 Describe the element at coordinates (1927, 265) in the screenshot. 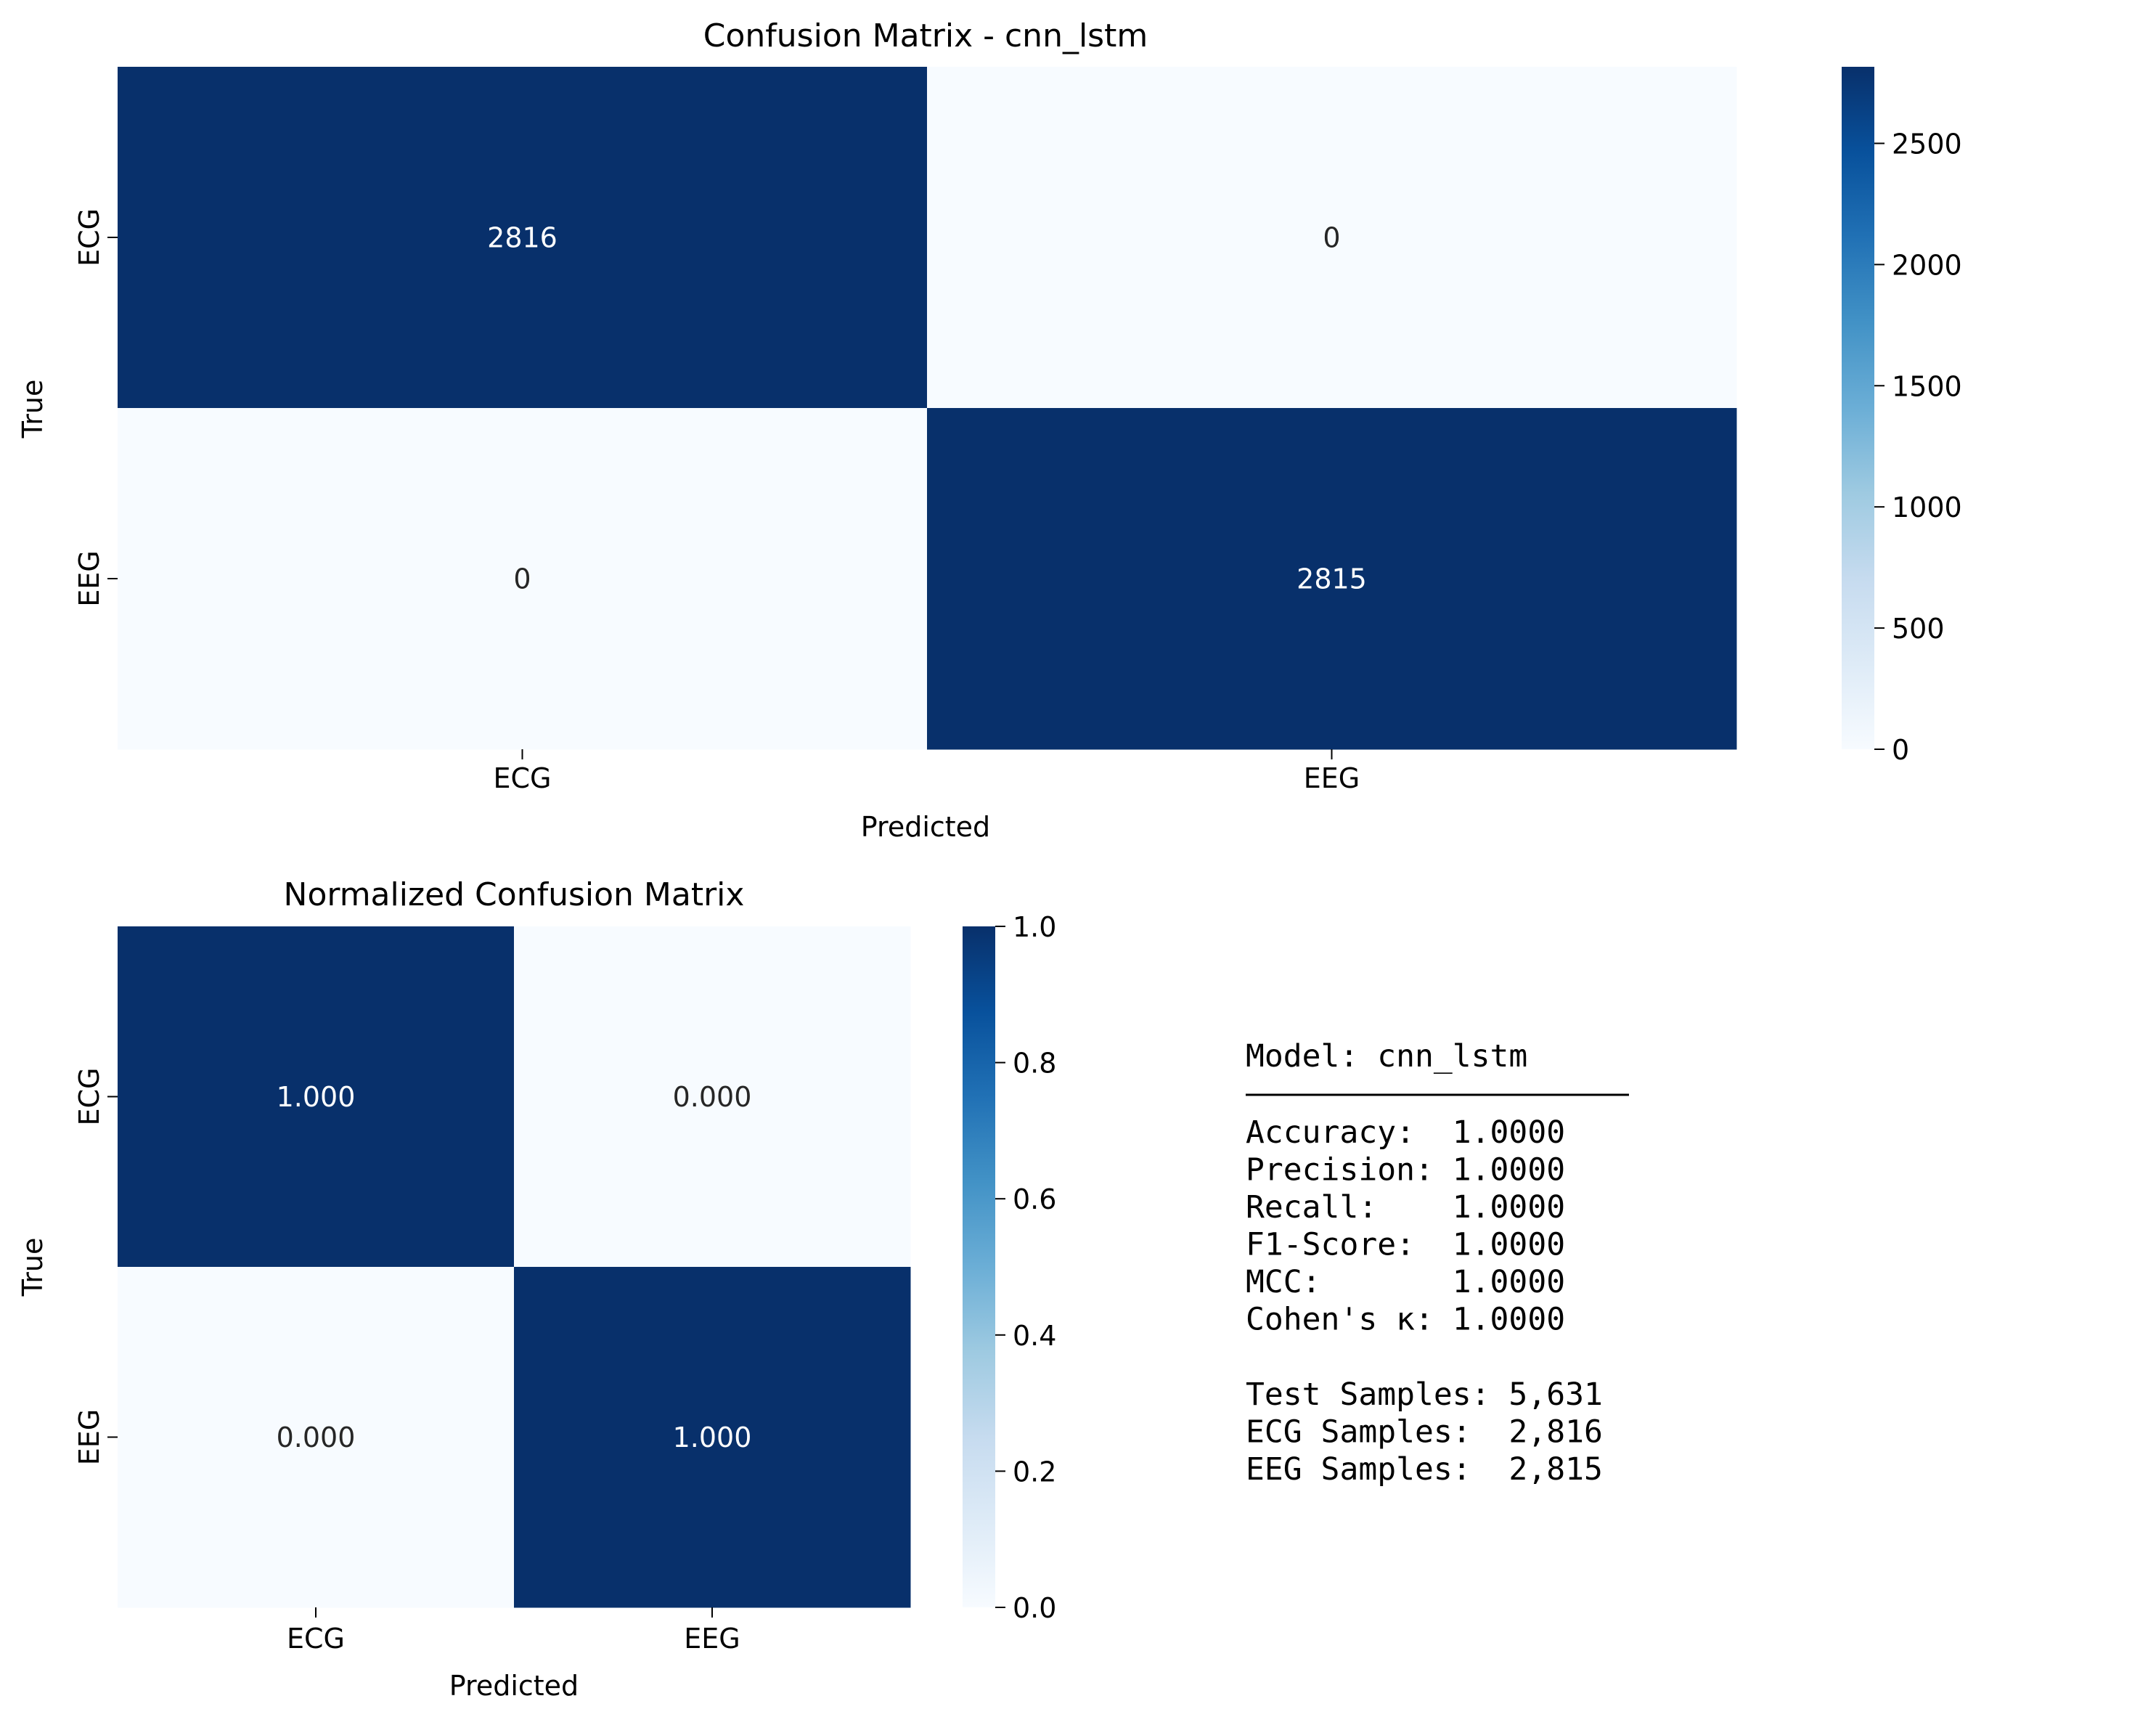

I see `colorbar-tick-label: 2000` at that location.